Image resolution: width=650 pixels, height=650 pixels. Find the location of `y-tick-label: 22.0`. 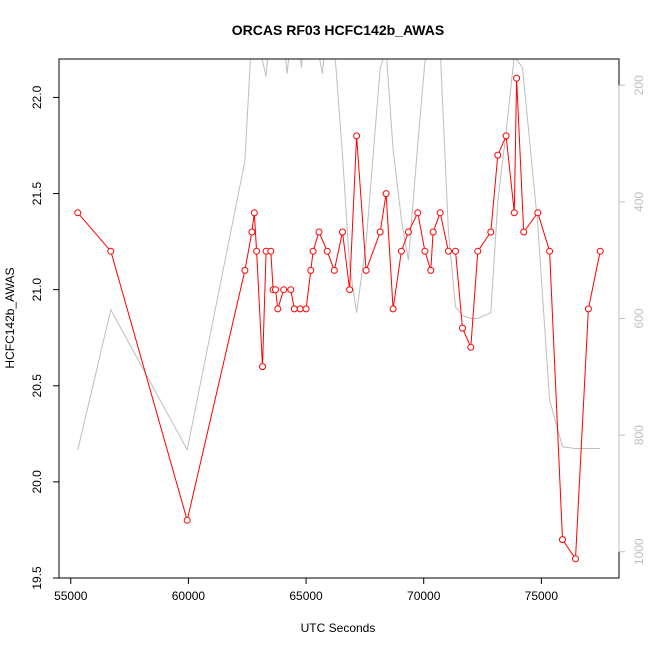

y-tick-label: 22.0 is located at coordinates (37, 97).